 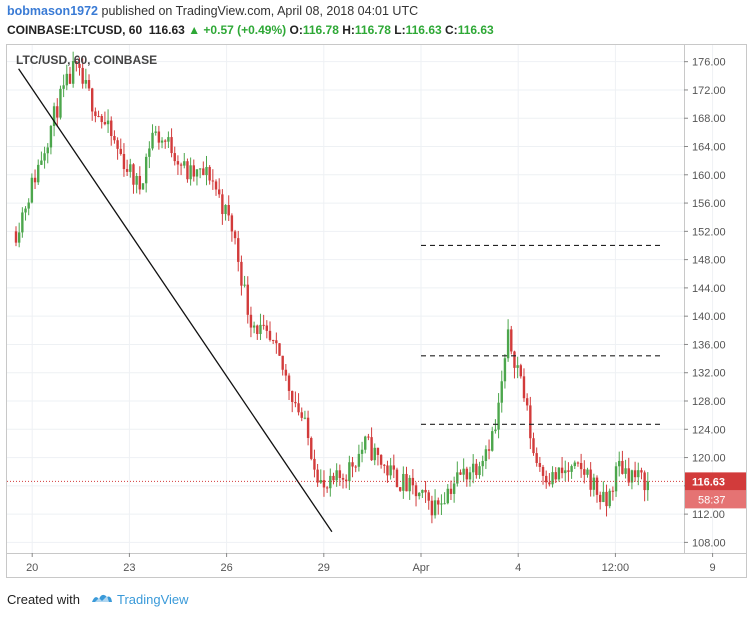 What do you see at coordinates (129, 568) in the screenshot?
I see `time-tick-label: 23` at bounding box center [129, 568].